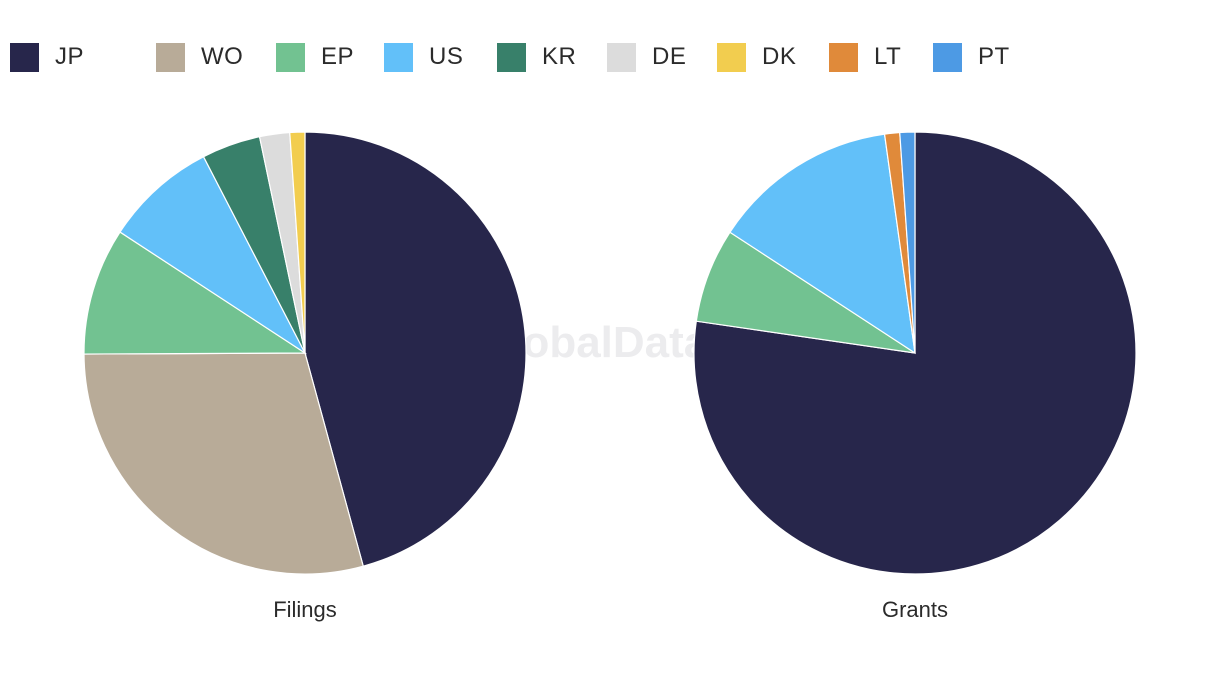 Image resolution: width=1220 pixels, height=686 pixels. I want to click on chart-title-filings: Filings, so click(305, 609).